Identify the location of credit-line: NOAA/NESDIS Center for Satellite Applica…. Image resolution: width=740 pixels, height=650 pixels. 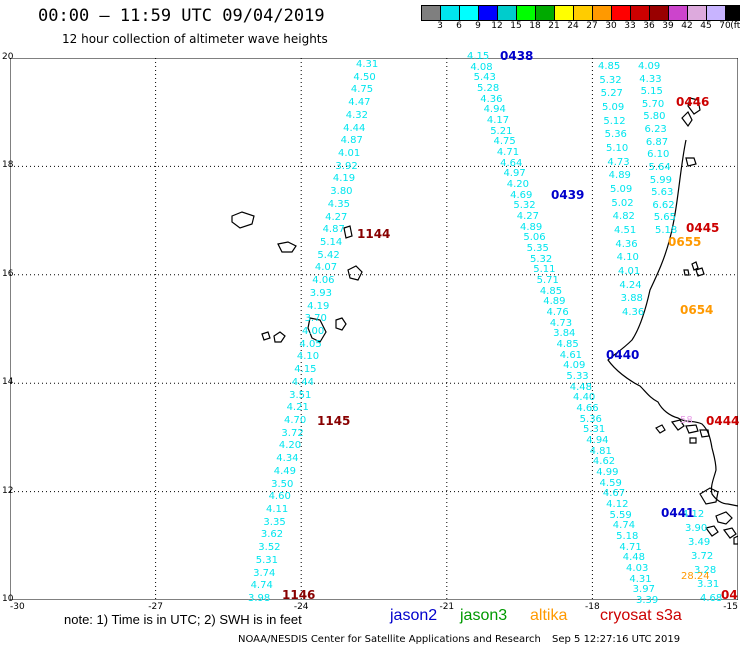
(389, 639).